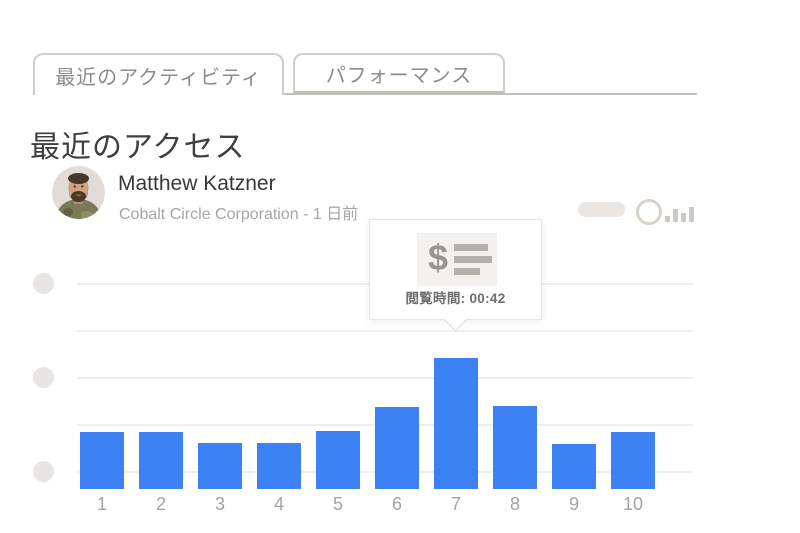 This screenshot has height=533, width=800. I want to click on x-tick-label-5: 5, so click(337, 504).